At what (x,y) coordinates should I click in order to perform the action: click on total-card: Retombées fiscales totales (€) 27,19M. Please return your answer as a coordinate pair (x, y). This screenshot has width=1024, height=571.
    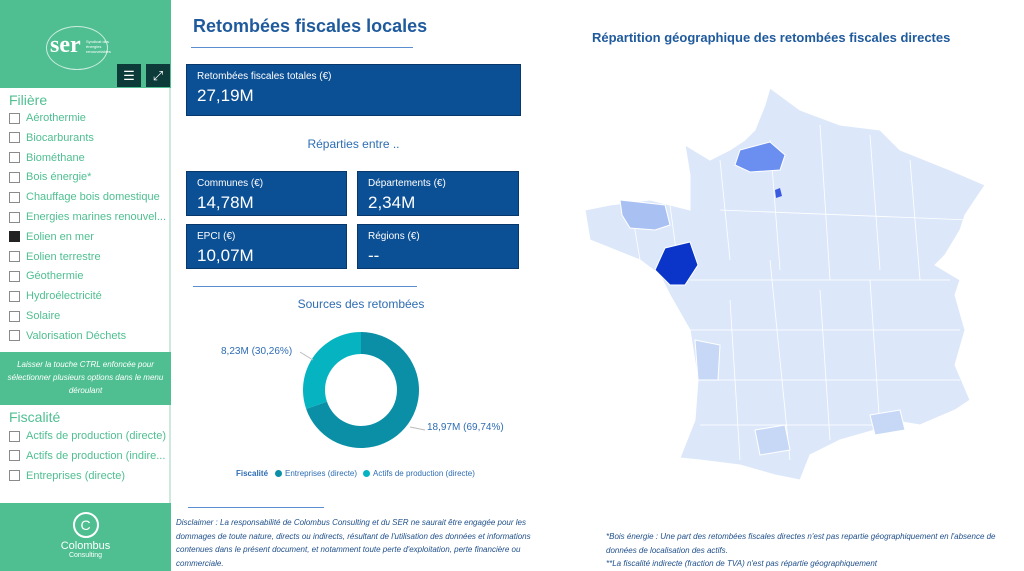
    Looking at the image, I should click on (353, 90).